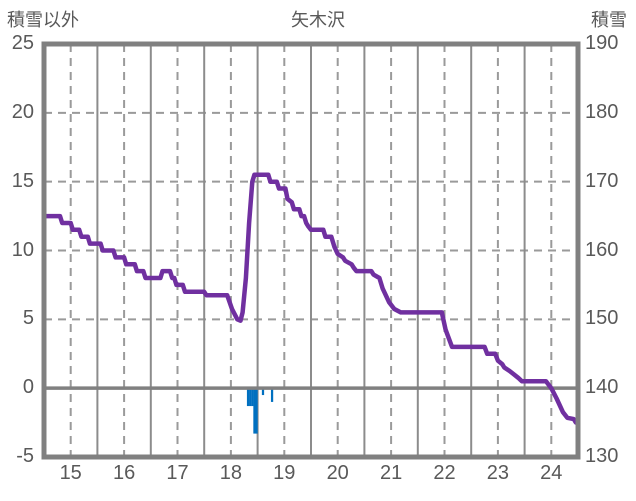  What do you see at coordinates (318, 20) in the screenshot?
I see `station-title: 矢木沢` at bounding box center [318, 20].